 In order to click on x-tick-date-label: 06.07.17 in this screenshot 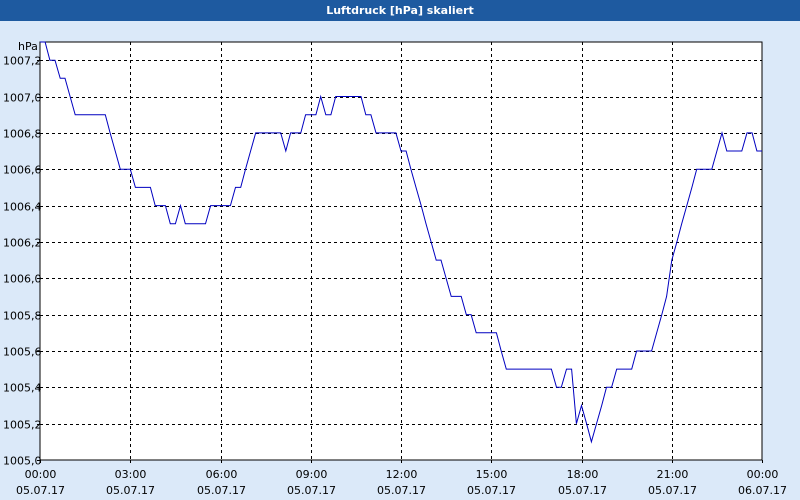, I will do `click(762, 490)`.